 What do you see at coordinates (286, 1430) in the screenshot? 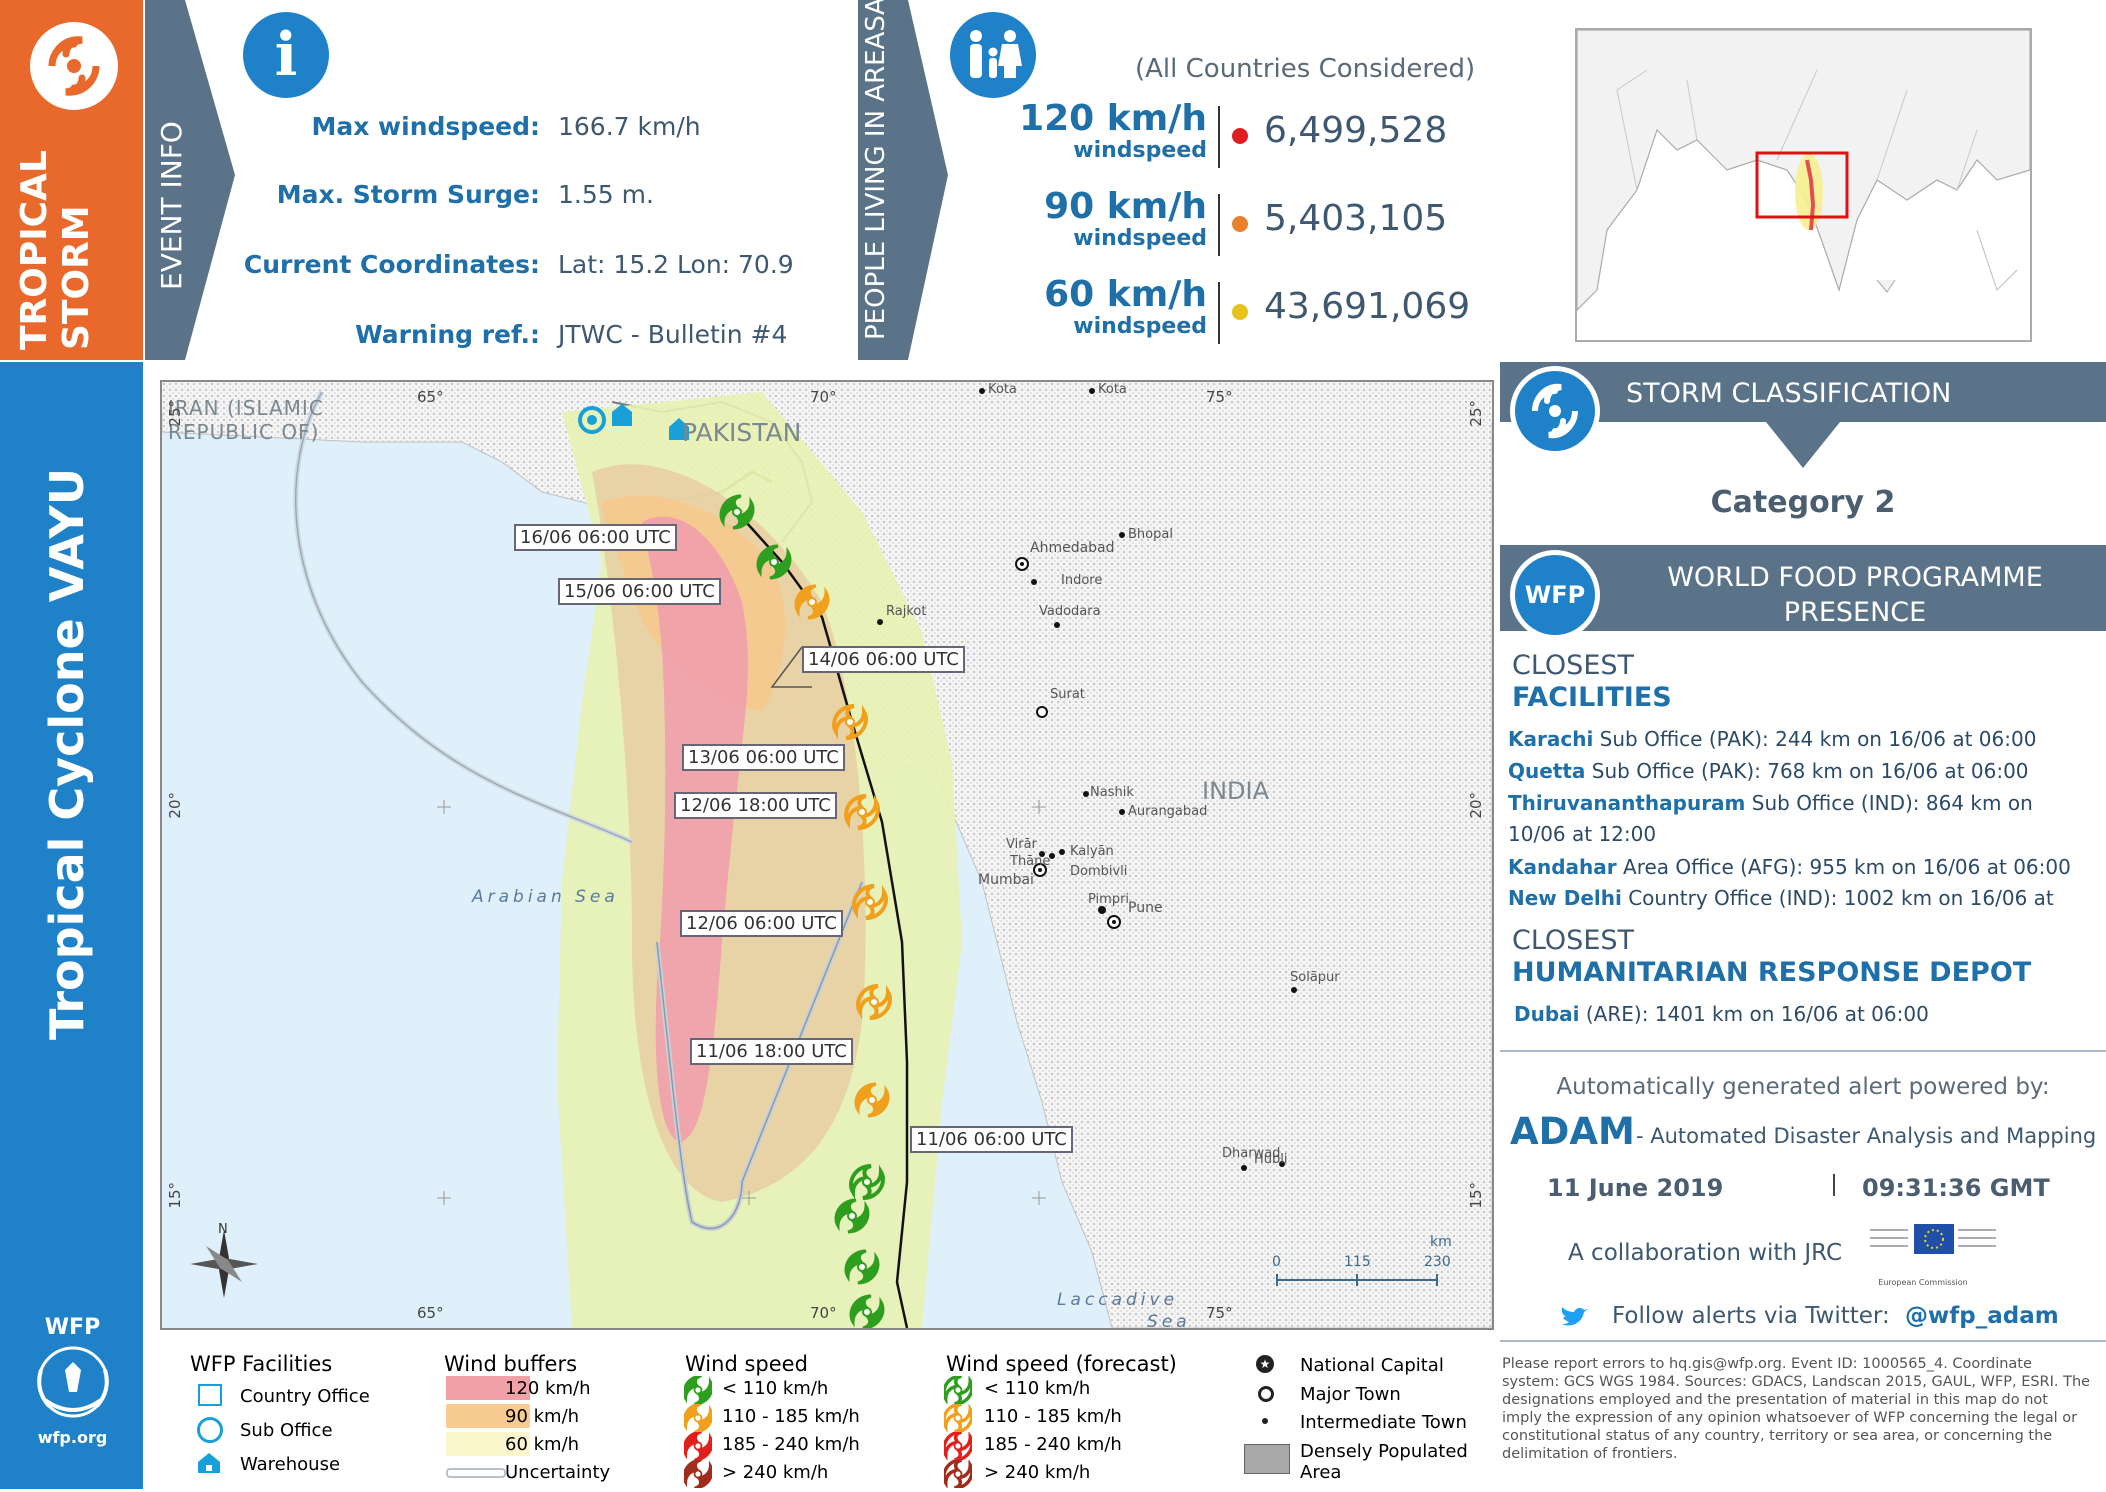
I see `legend-sub-office: Sub Office` at bounding box center [286, 1430].